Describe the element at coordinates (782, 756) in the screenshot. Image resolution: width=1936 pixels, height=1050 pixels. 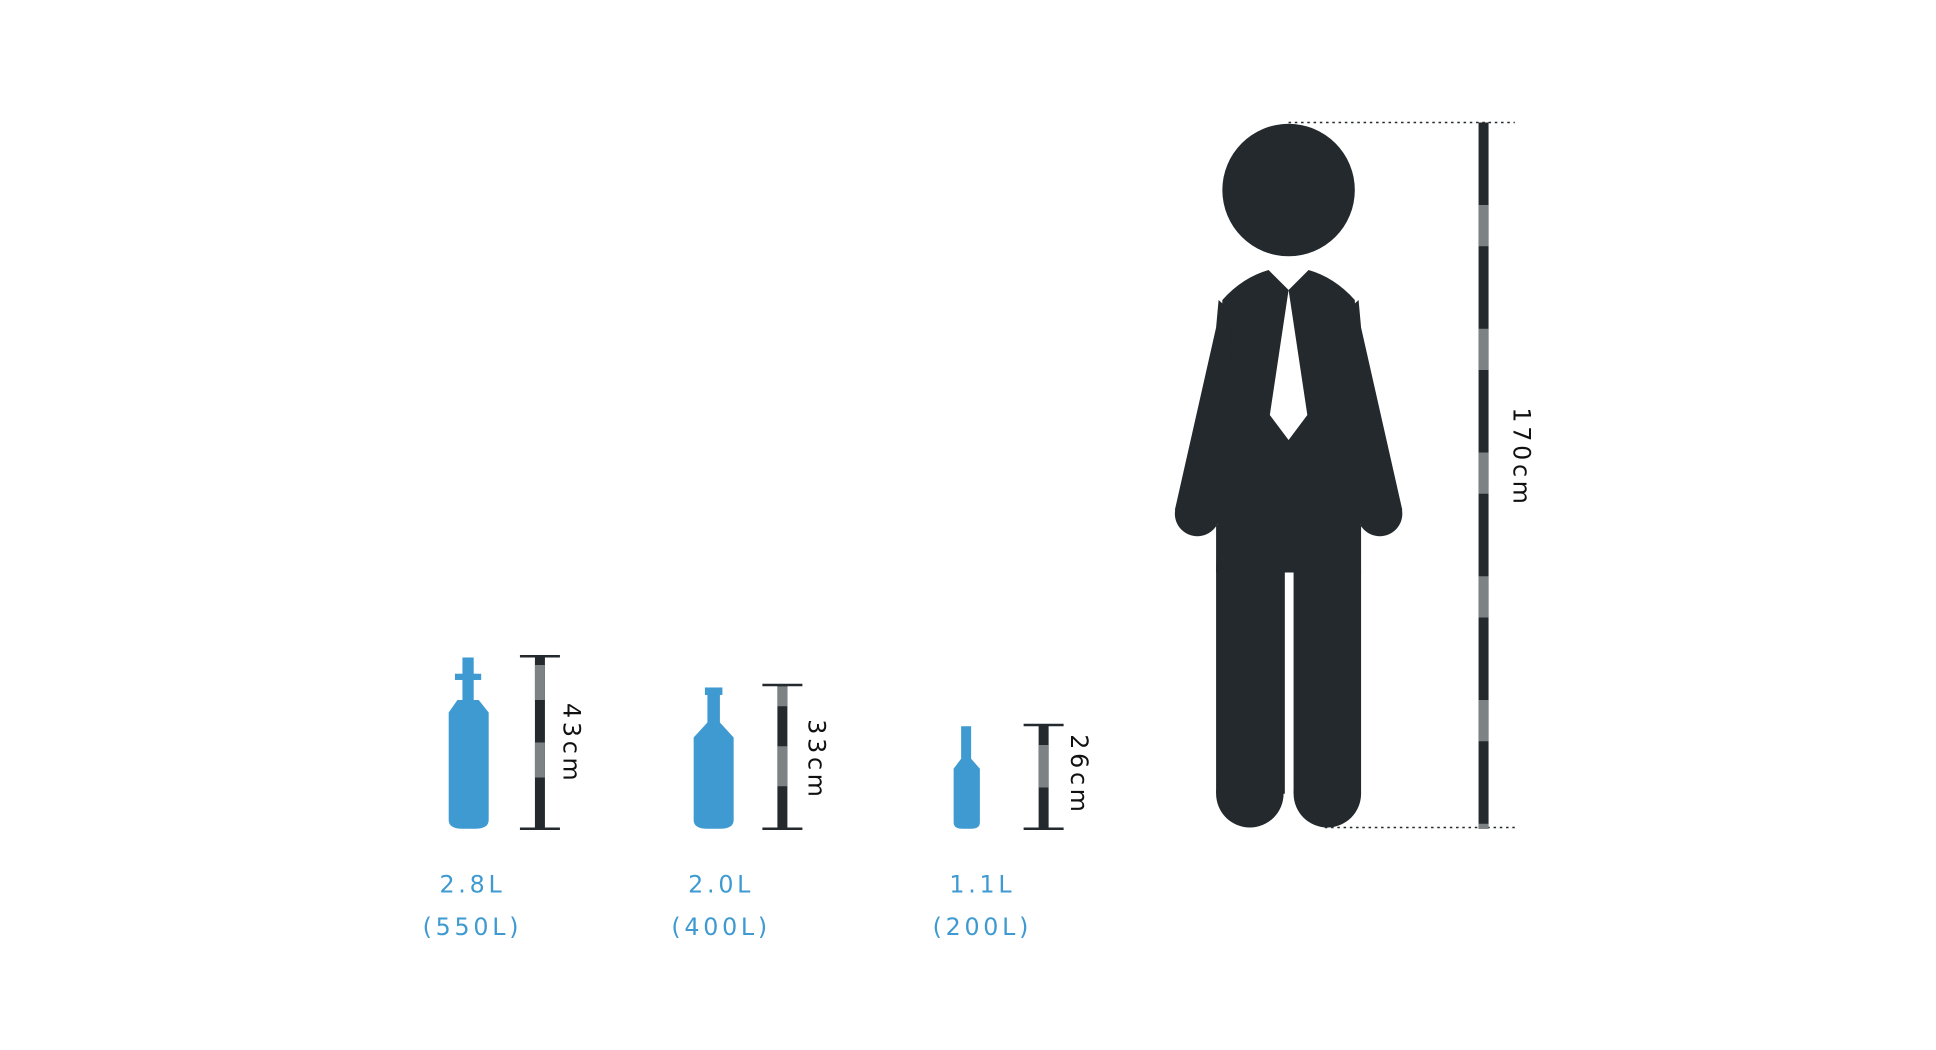
I see `ruler-medium` at that location.